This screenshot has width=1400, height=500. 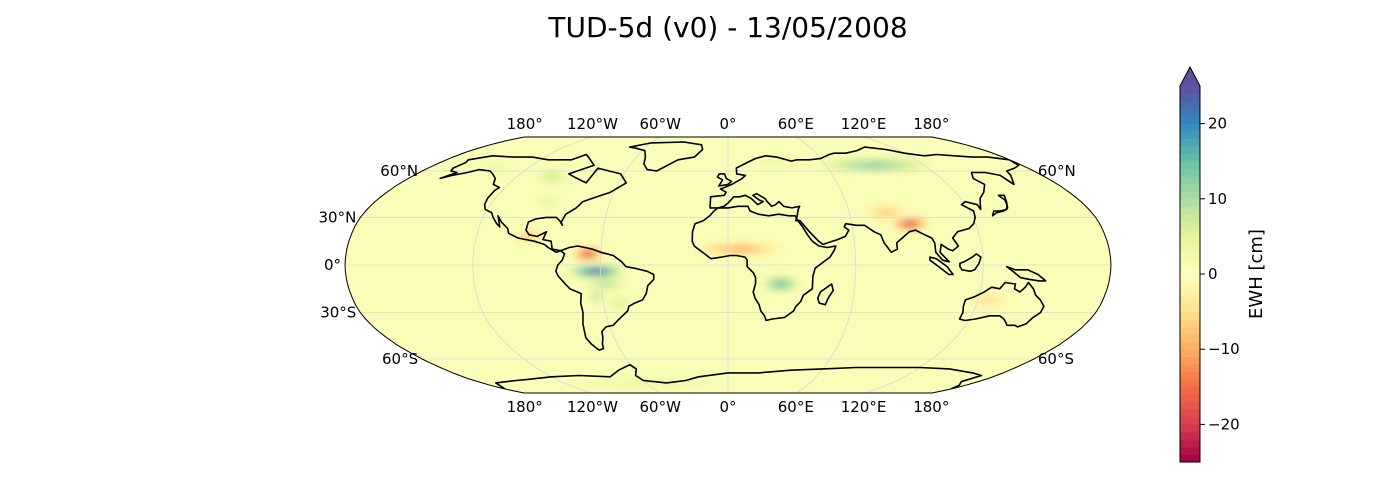 I want to click on colorbar-ticks: 20 10 0 −10 −20, so click(x=1220, y=274).